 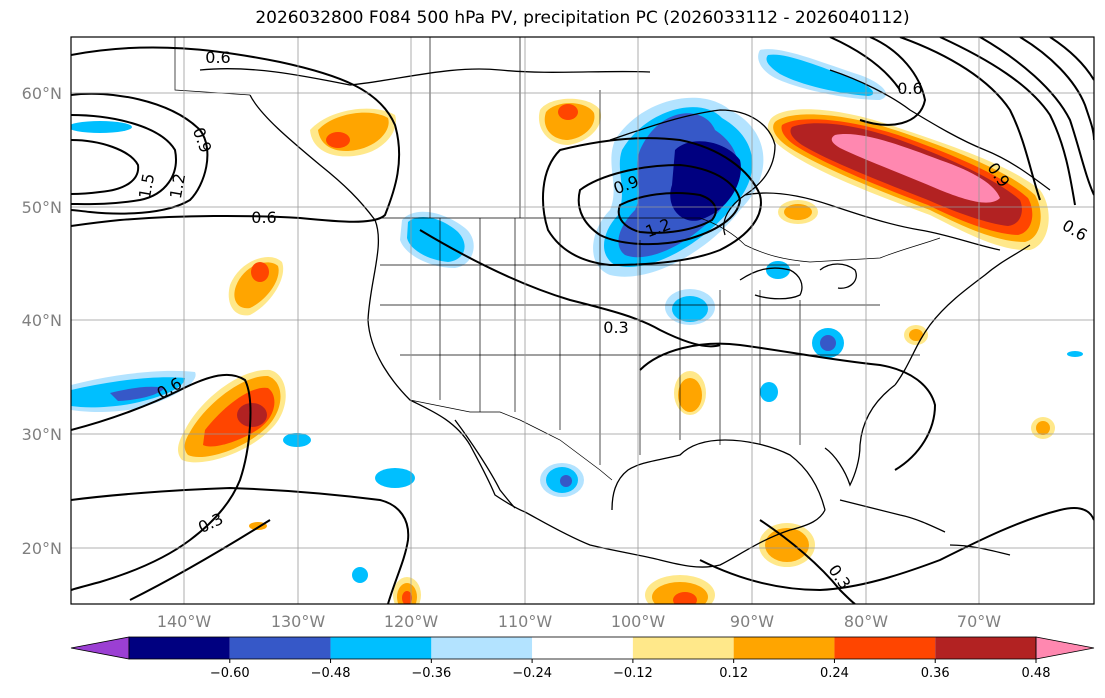 I want to click on colorbar-tick-label: 0.24, so click(x=834, y=673).